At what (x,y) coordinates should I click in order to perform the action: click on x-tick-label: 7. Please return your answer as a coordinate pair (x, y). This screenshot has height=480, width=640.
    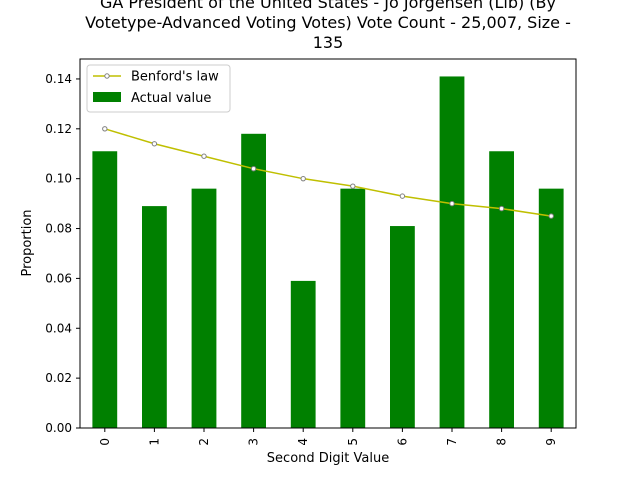
    Looking at the image, I should click on (452, 442).